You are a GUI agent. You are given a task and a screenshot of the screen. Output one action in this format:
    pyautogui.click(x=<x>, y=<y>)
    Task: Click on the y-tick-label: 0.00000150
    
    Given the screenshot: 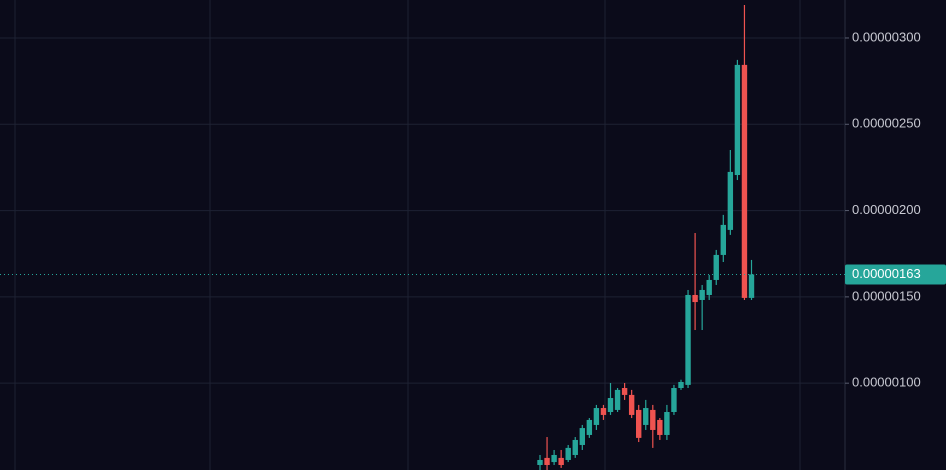 What is the action you would take?
    pyautogui.click(x=886, y=295)
    